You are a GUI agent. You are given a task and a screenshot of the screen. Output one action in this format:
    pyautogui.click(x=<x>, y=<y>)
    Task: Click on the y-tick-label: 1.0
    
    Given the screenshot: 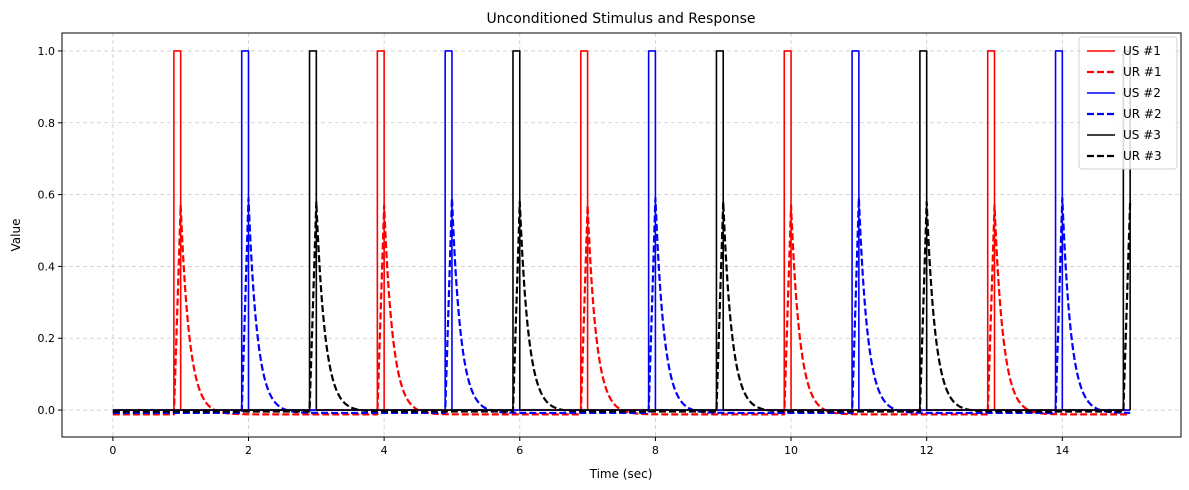 What is the action you would take?
    pyautogui.click(x=47, y=51)
    